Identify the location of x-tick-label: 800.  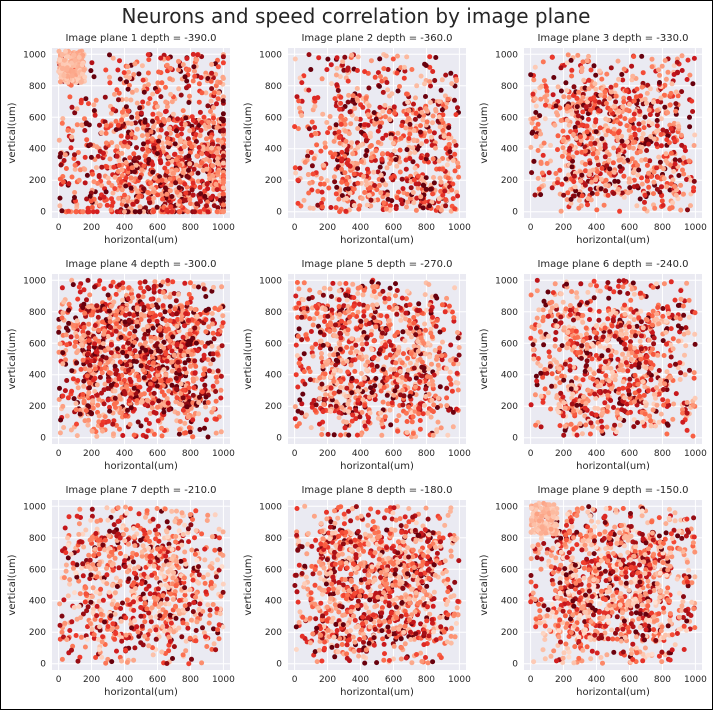
(190, 228).